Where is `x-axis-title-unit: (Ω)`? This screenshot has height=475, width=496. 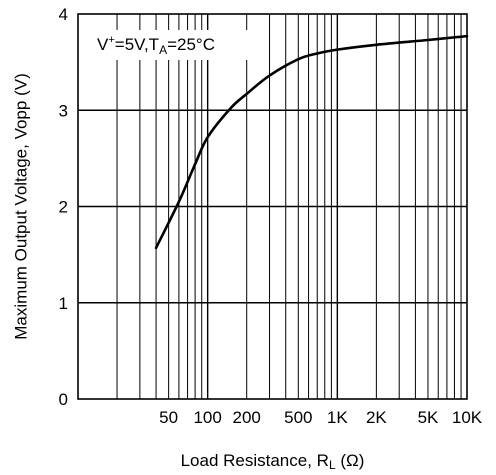 x-axis-title-unit: (Ω) is located at coordinates (350, 460).